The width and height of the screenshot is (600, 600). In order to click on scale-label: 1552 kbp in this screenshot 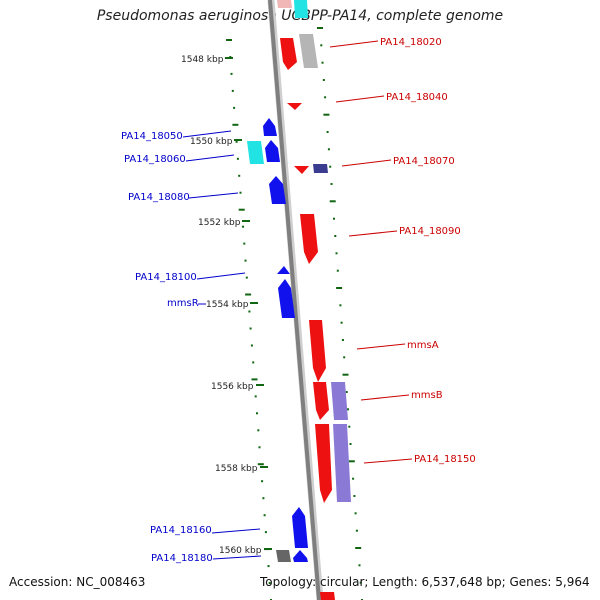, I will do `click(219, 223)`.